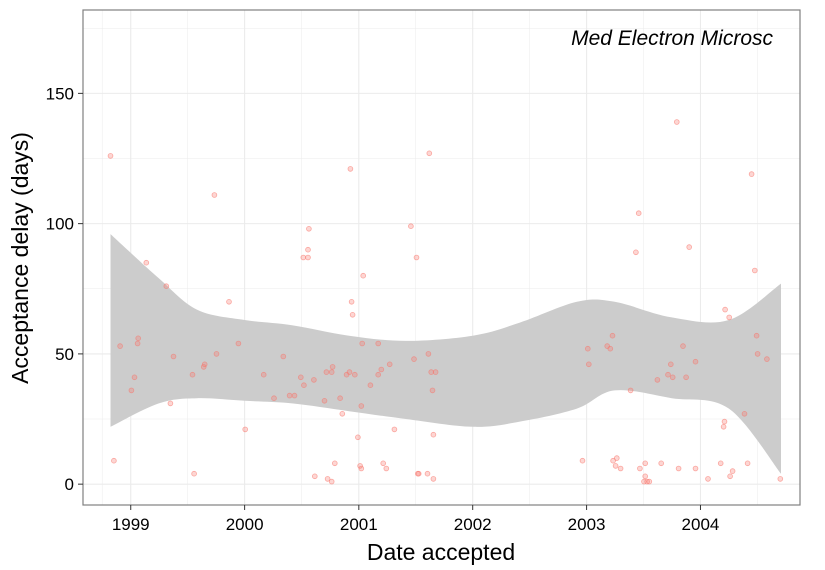  I want to click on y-tick-label: 150, so click(60, 93).